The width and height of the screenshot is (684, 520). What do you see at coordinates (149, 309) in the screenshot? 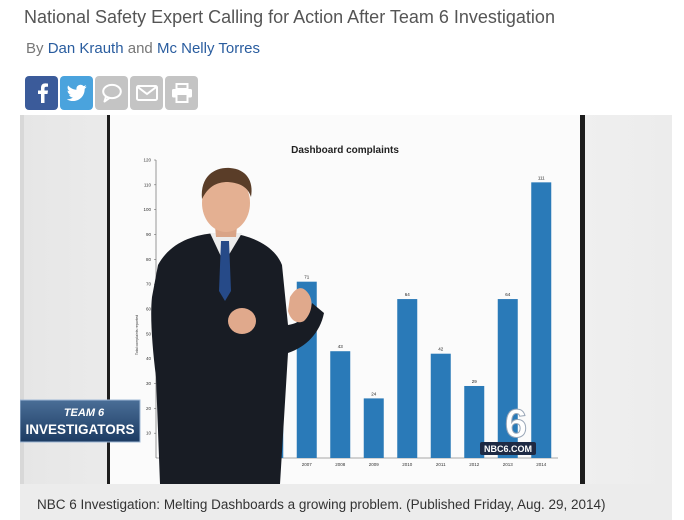
I see `y-tick-label: 60` at bounding box center [149, 309].